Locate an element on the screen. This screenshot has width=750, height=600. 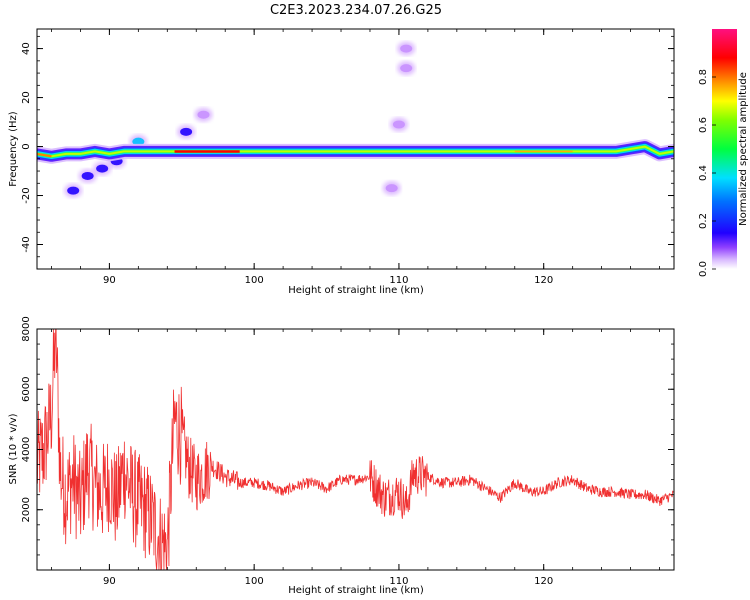
heatmap-ridge is located at coordinates (355, 151).